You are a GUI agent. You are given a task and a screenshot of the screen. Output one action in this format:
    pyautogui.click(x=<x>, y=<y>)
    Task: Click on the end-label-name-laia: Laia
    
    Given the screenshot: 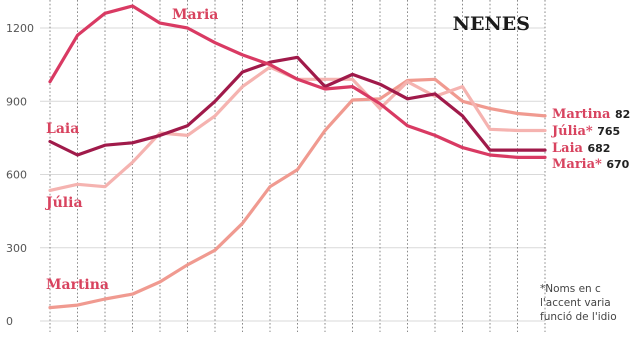 What is the action you would take?
    pyautogui.click(x=569, y=148)
    